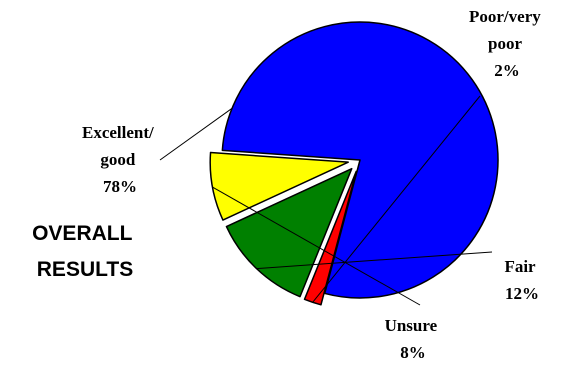 The height and width of the screenshot is (366, 565). Describe the element at coordinates (413, 339) in the screenshot. I see `label-unsure: Unsure 8%` at that location.